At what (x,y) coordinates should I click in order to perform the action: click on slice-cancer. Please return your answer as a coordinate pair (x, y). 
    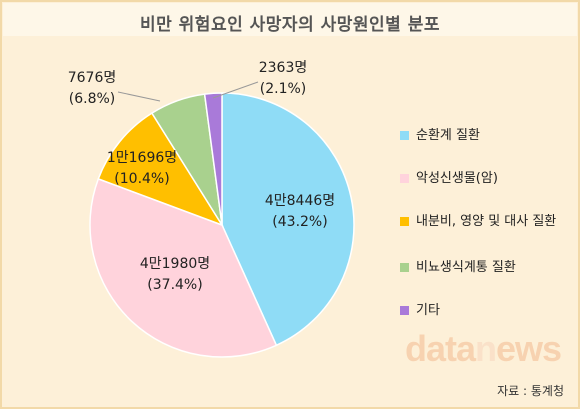
    Looking at the image, I should click on (183, 267).